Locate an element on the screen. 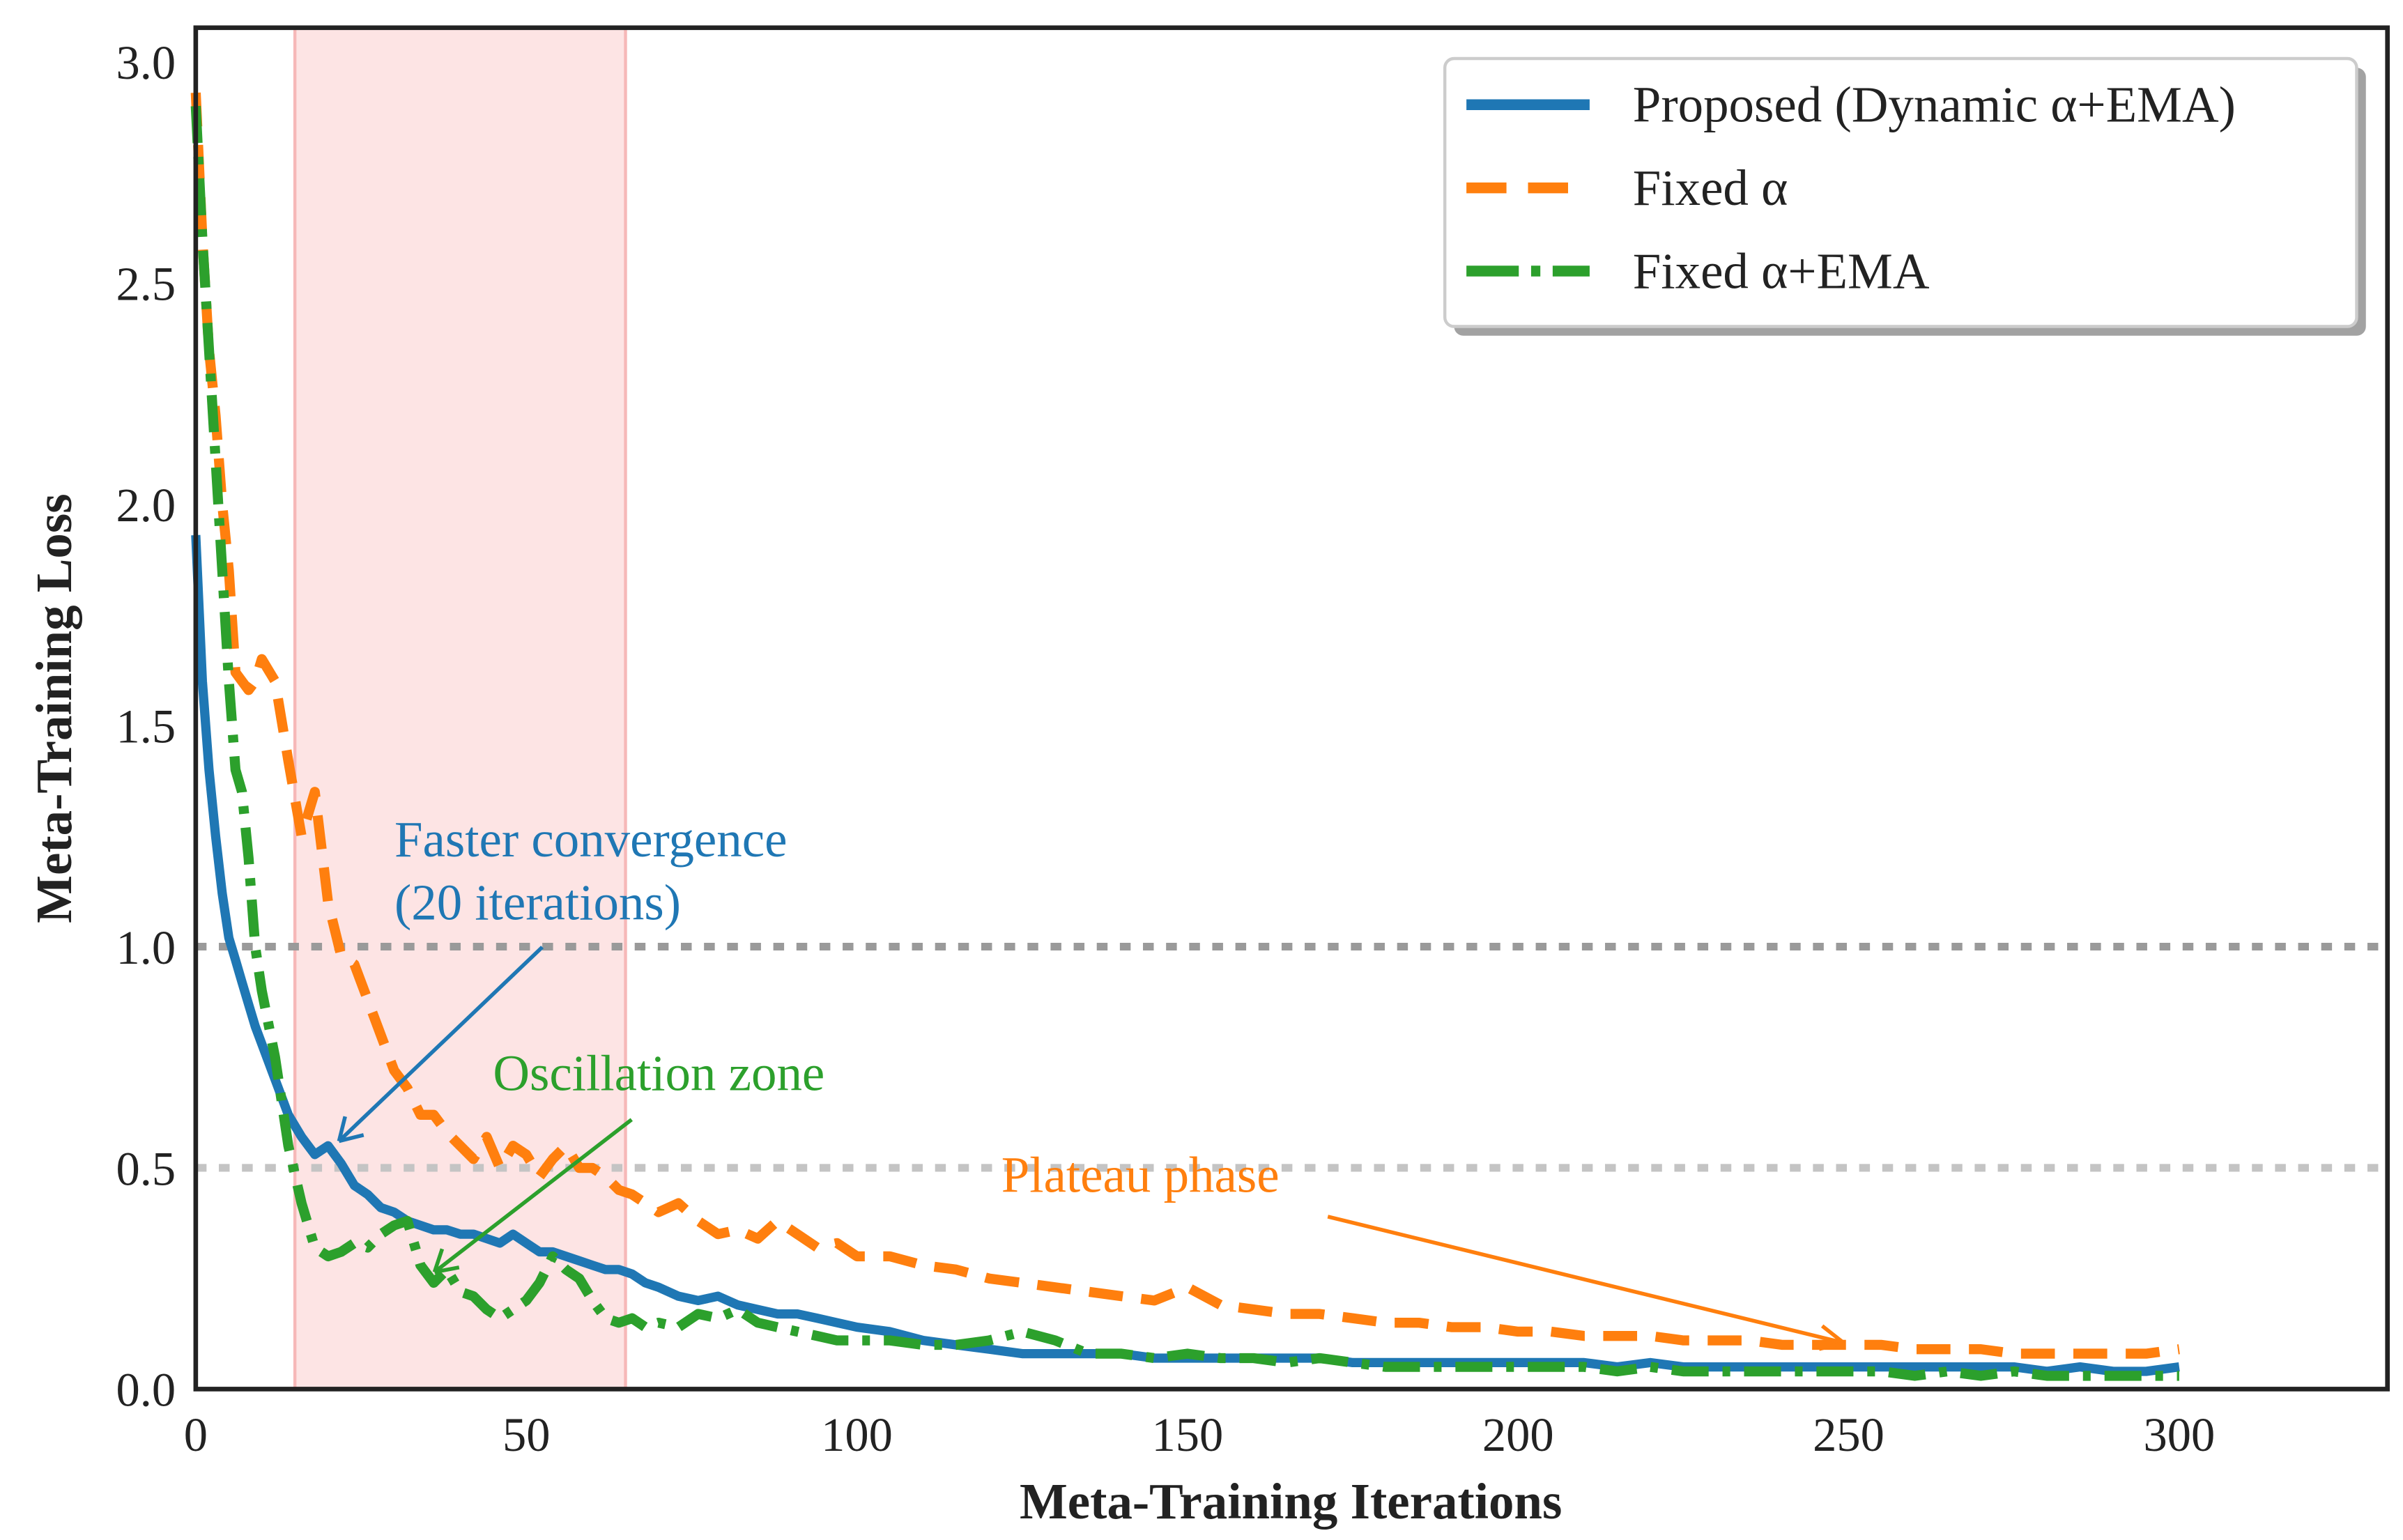 This screenshot has width=2403, height=1540. annotation-text: Oscillation zone is located at coordinates (659, 1073).